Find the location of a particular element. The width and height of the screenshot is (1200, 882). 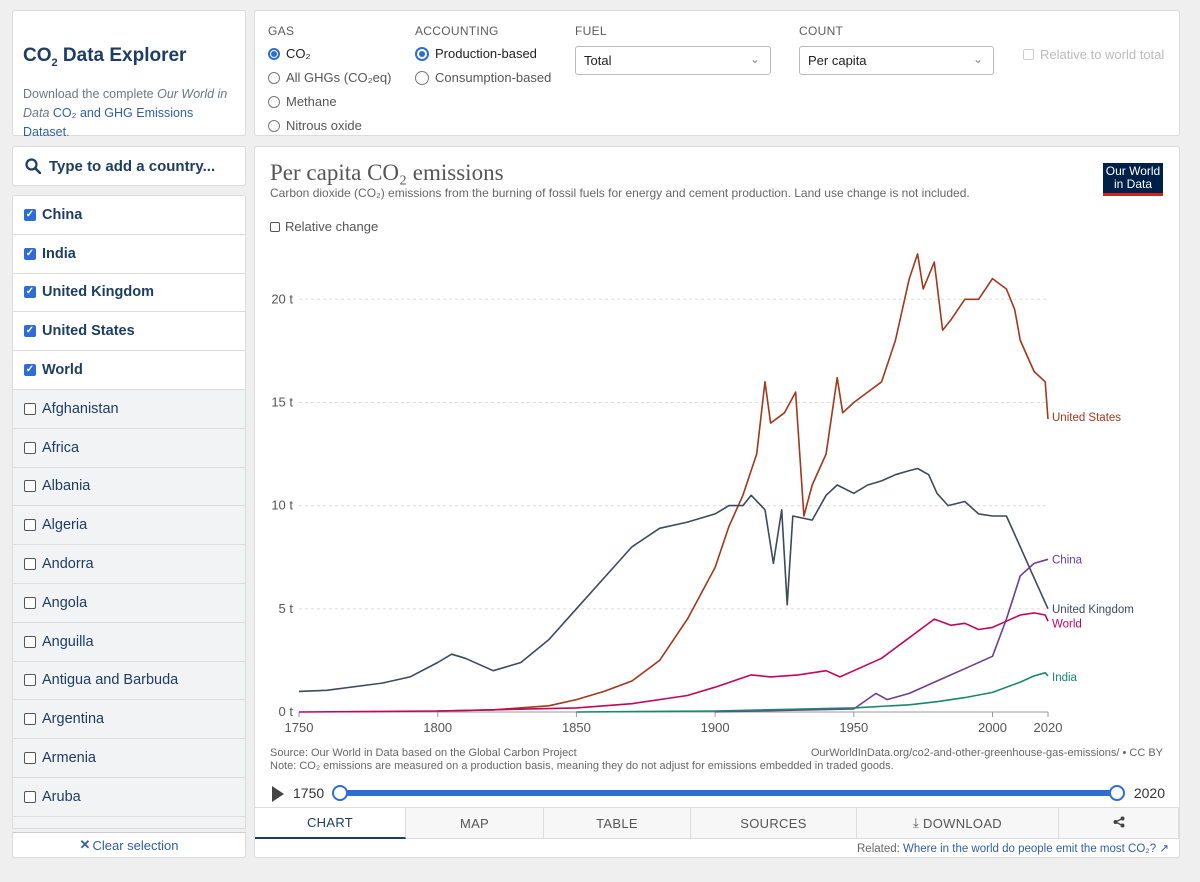

country-label: Anguilla is located at coordinates (68, 641).